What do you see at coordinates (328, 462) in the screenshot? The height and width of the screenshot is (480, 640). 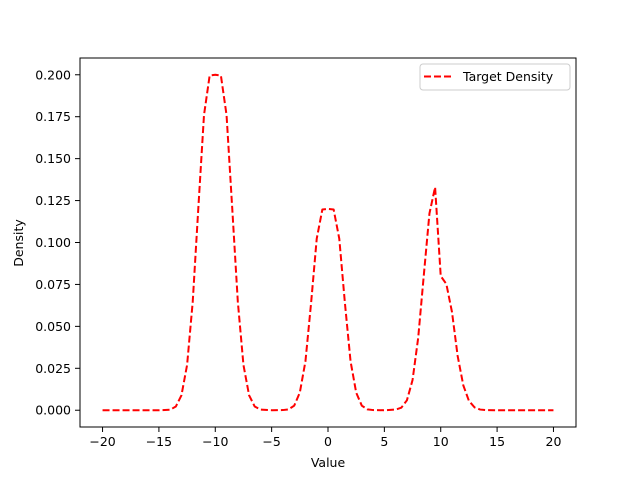 I see `x-axis-label: Value` at bounding box center [328, 462].